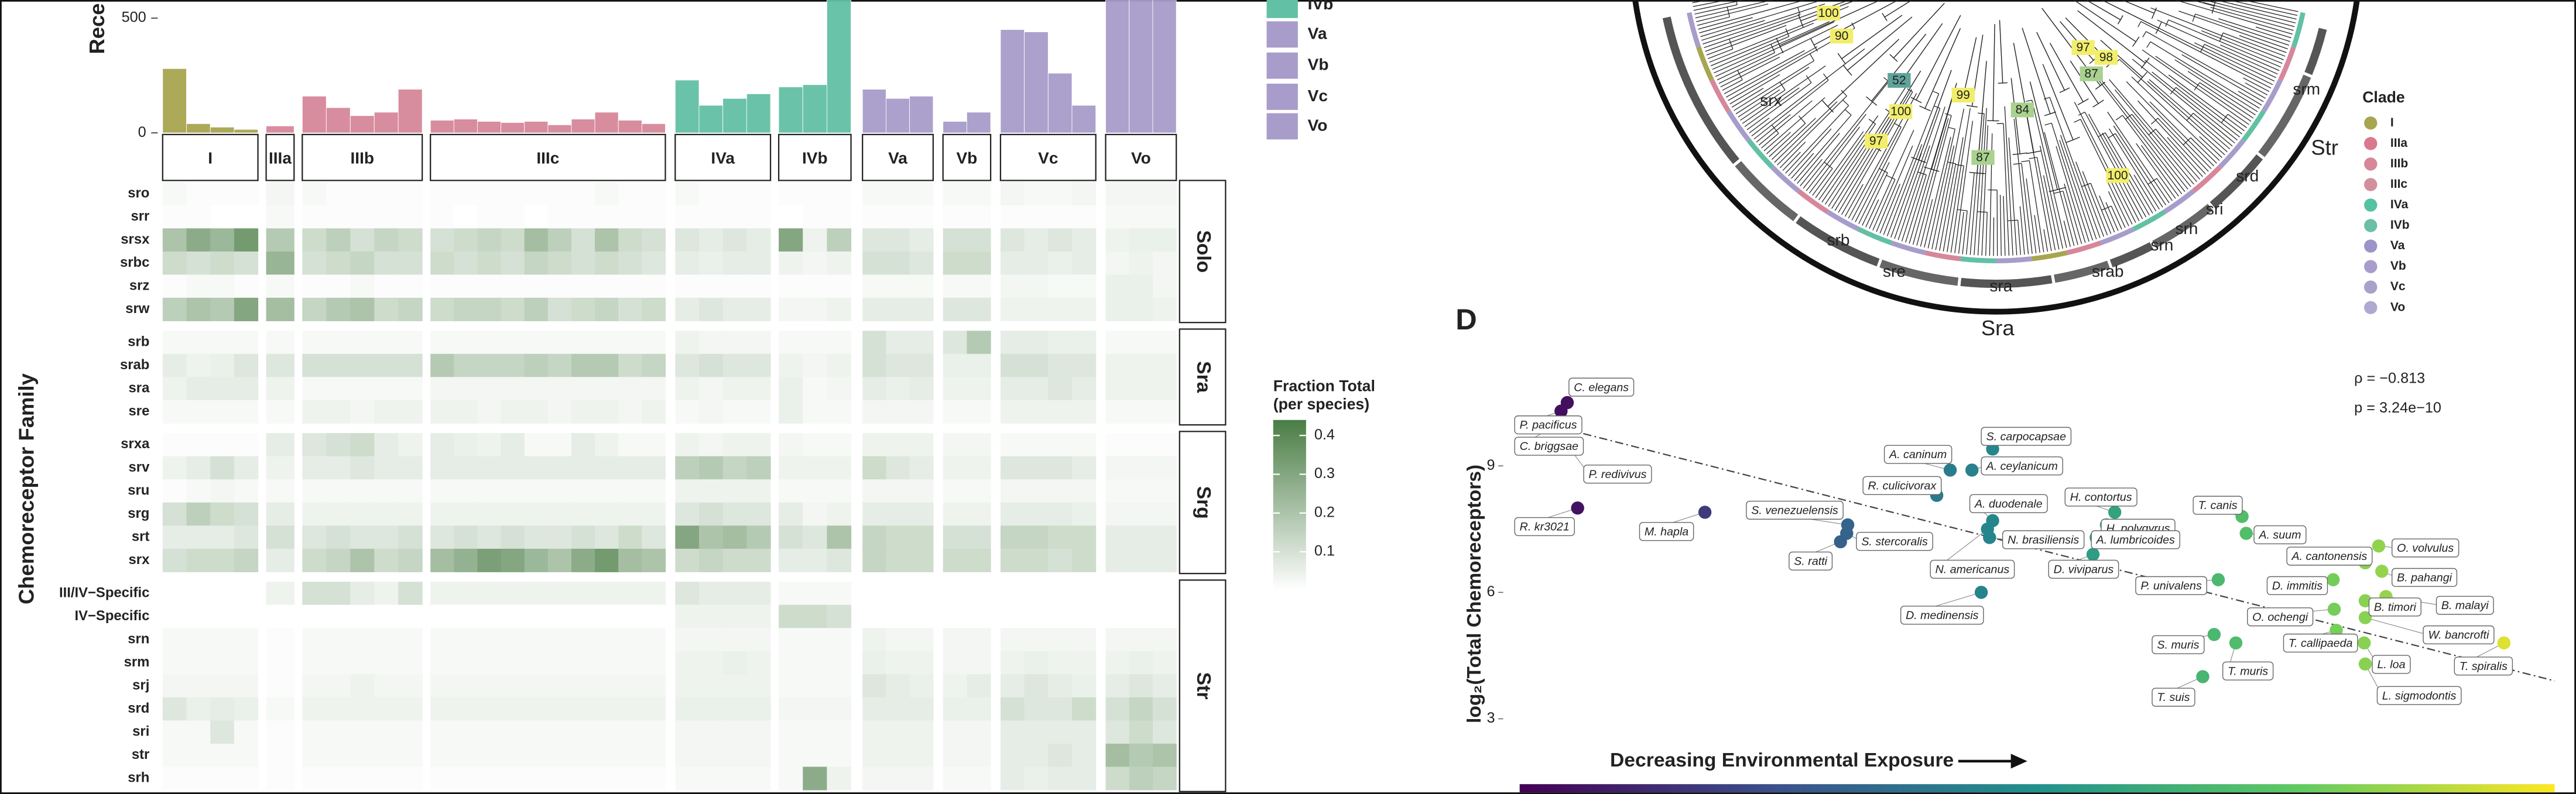 The height and width of the screenshot is (794, 2576). What do you see at coordinates (97, 29) in the screenshot?
I see `y-axis-title: Rece` at bounding box center [97, 29].